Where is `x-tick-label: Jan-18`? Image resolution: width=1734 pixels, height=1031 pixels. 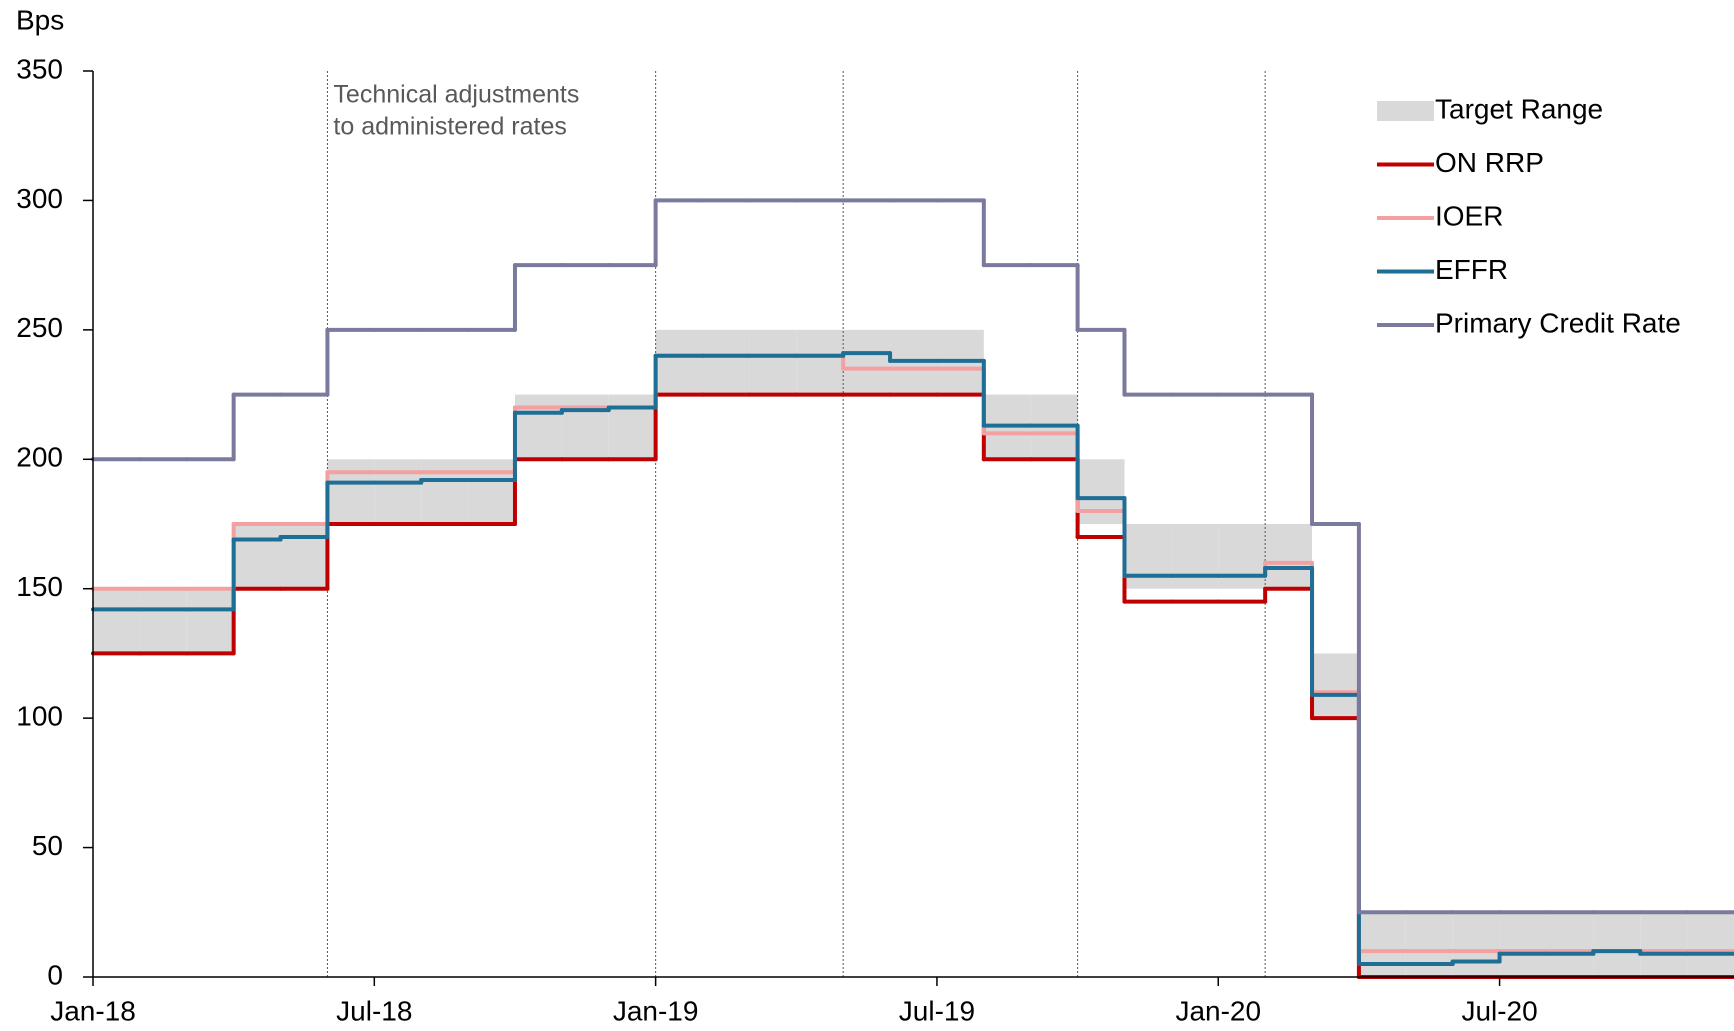
x-tick-label: Jan-18 is located at coordinates (93, 1010).